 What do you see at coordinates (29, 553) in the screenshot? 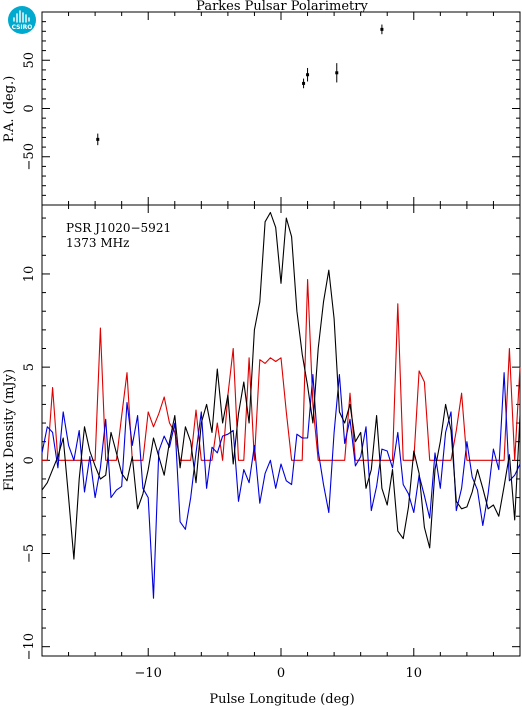
I see `flux-ytick-label: −5` at bounding box center [29, 553].